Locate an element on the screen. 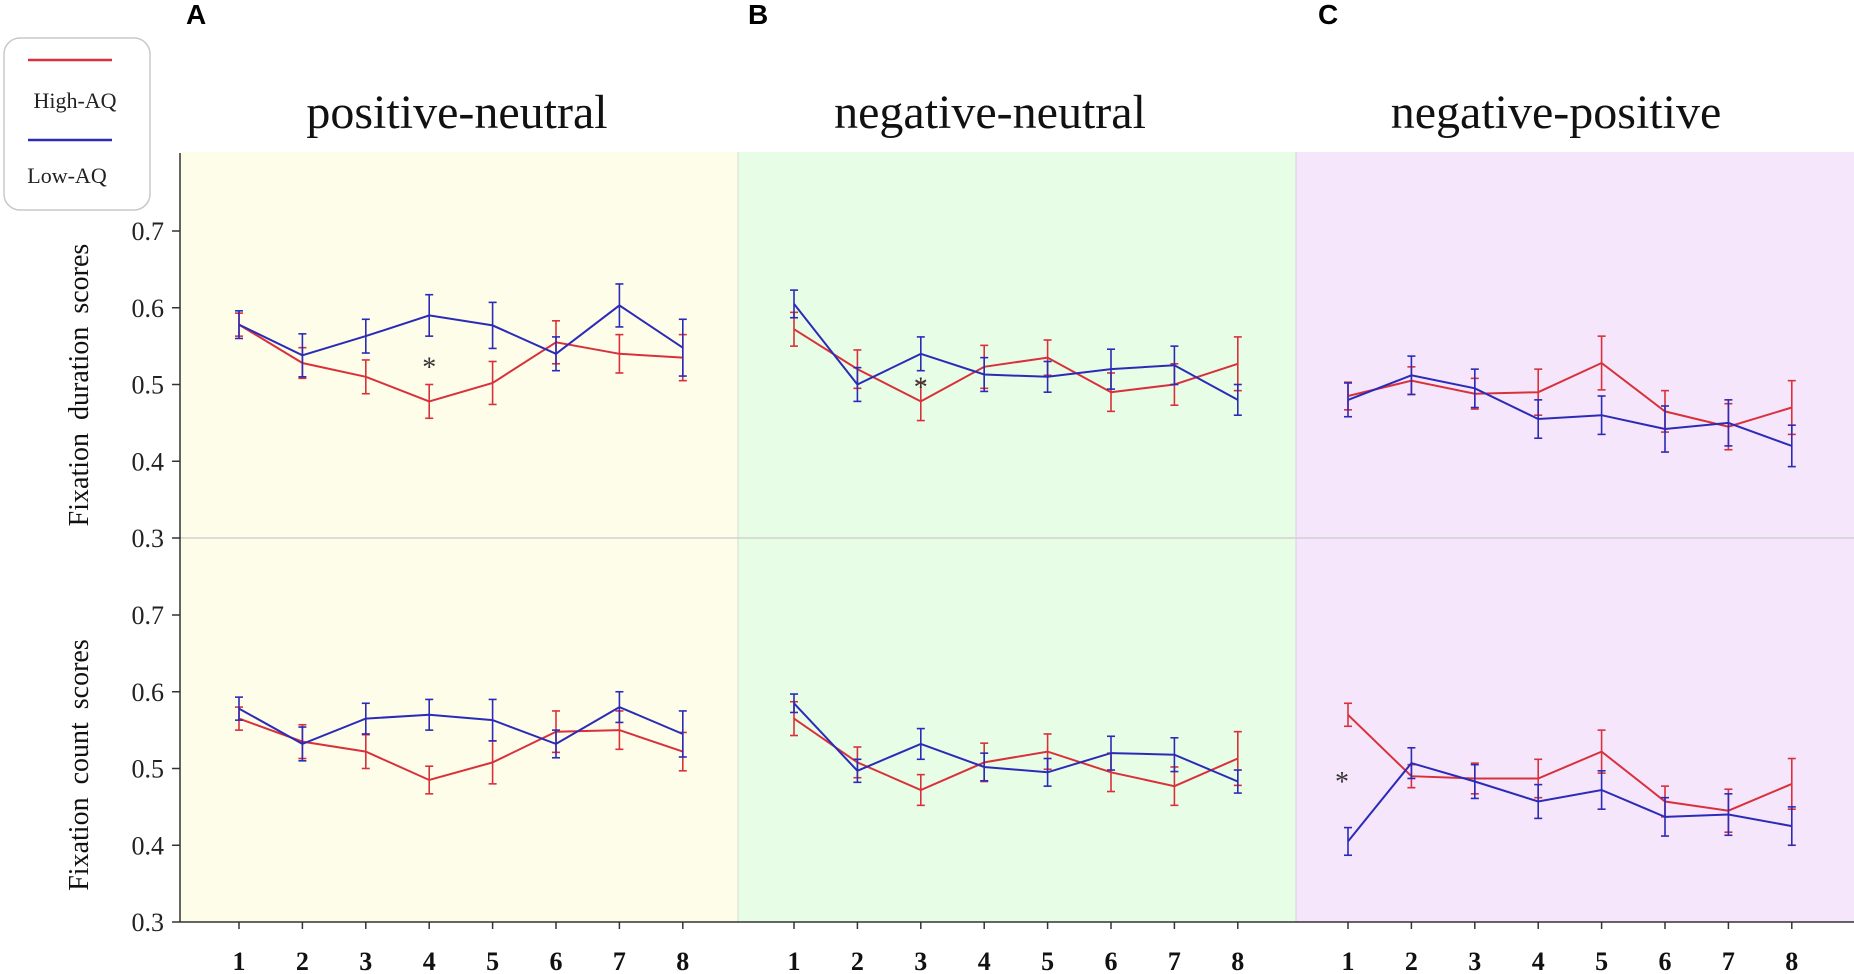  plot-a-duration: * is located at coordinates (461, 351).